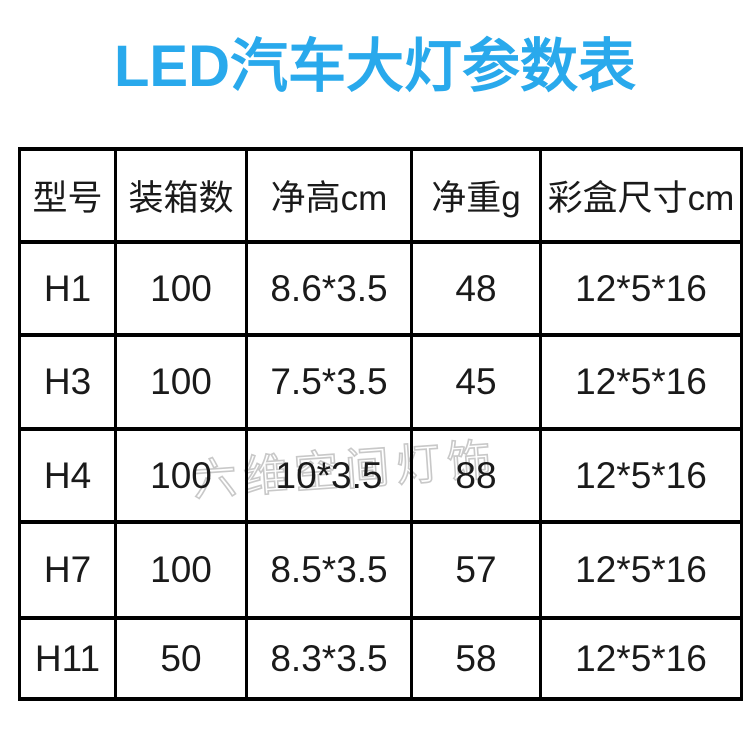  I want to click on cell-net-weight: 88, so click(476, 475).